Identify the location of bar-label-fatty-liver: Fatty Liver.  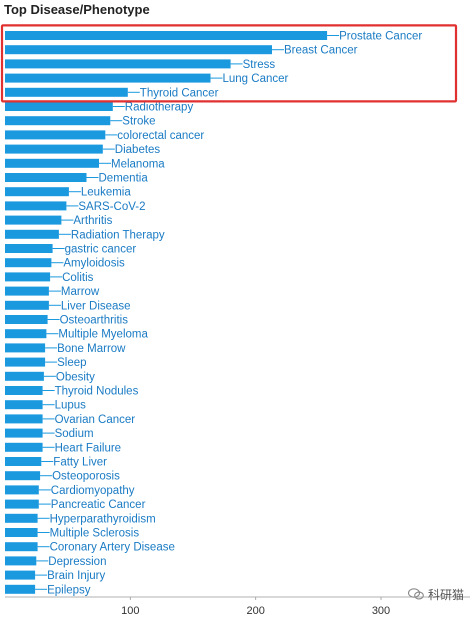
(80, 463).